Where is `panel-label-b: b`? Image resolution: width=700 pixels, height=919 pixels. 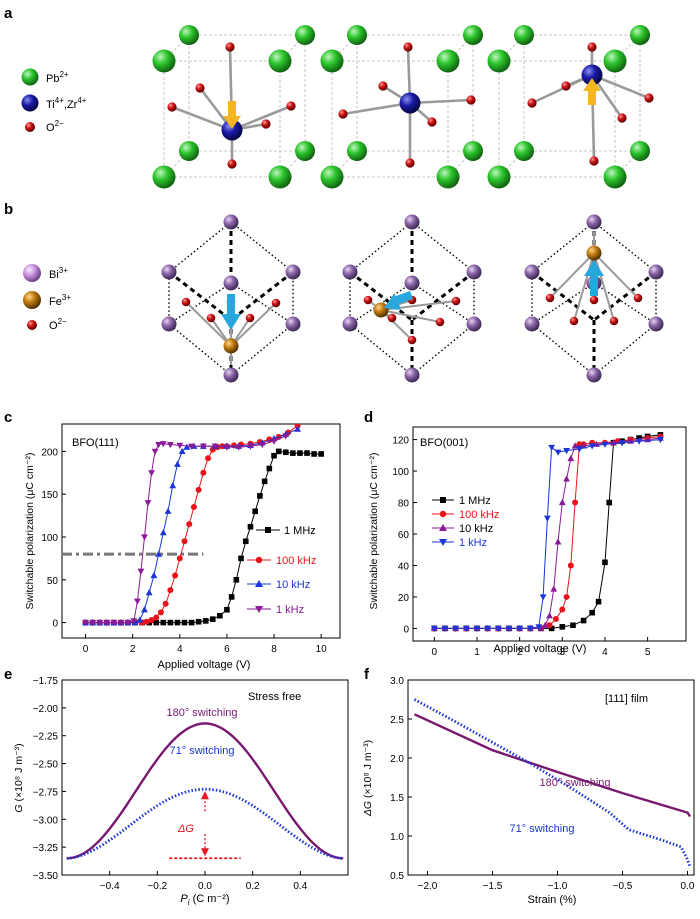 panel-label-b: b is located at coordinates (8, 209).